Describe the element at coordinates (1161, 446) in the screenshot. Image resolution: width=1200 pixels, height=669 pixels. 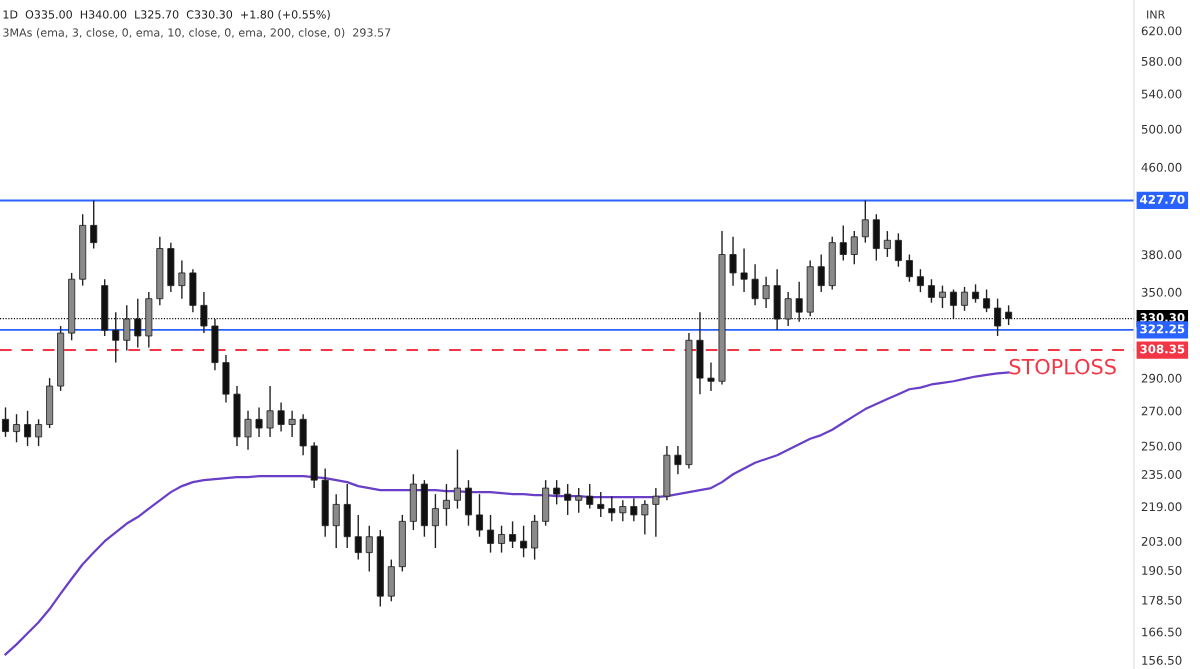
I see `y-tick-label: 250.00` at that location.